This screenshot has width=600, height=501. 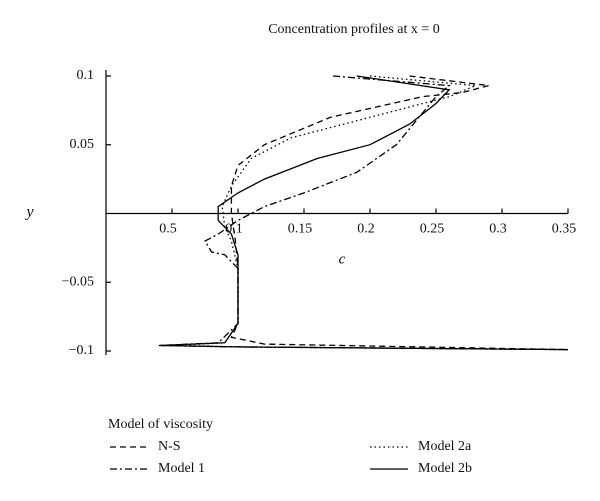 What do you see at coordinates (168, 229) in the screenshot?
I see `x-tick-label: 0.5` at bounding box center [168, 229].